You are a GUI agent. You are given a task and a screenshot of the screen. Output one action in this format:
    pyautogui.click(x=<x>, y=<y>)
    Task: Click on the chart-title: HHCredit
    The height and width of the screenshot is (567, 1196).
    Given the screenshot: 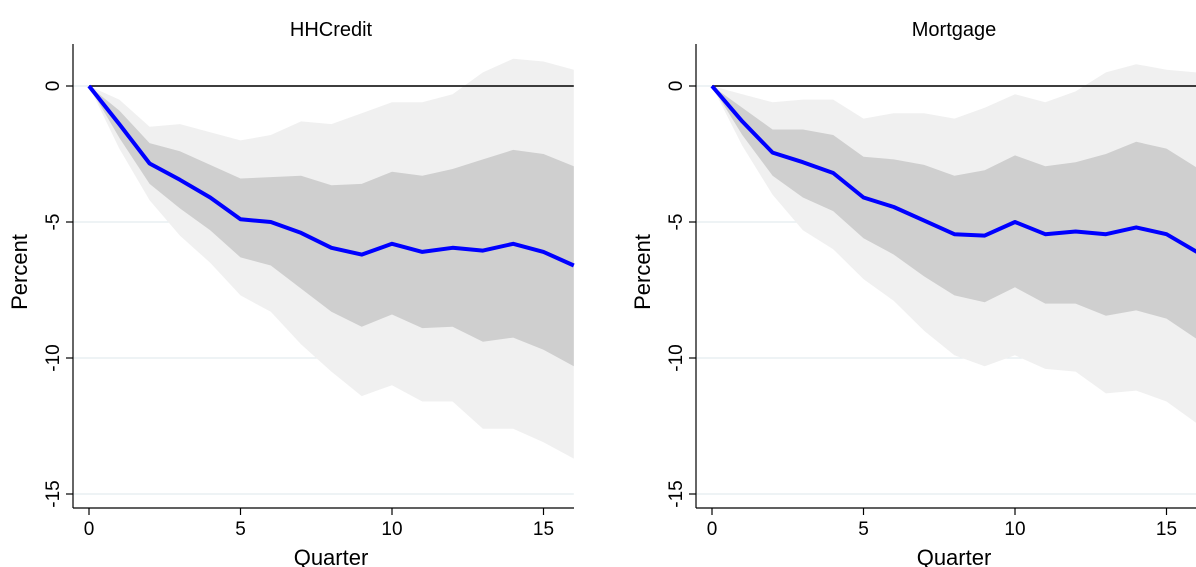 What is the action you would take?
    pyautogui.click(x=331, y=30)
    